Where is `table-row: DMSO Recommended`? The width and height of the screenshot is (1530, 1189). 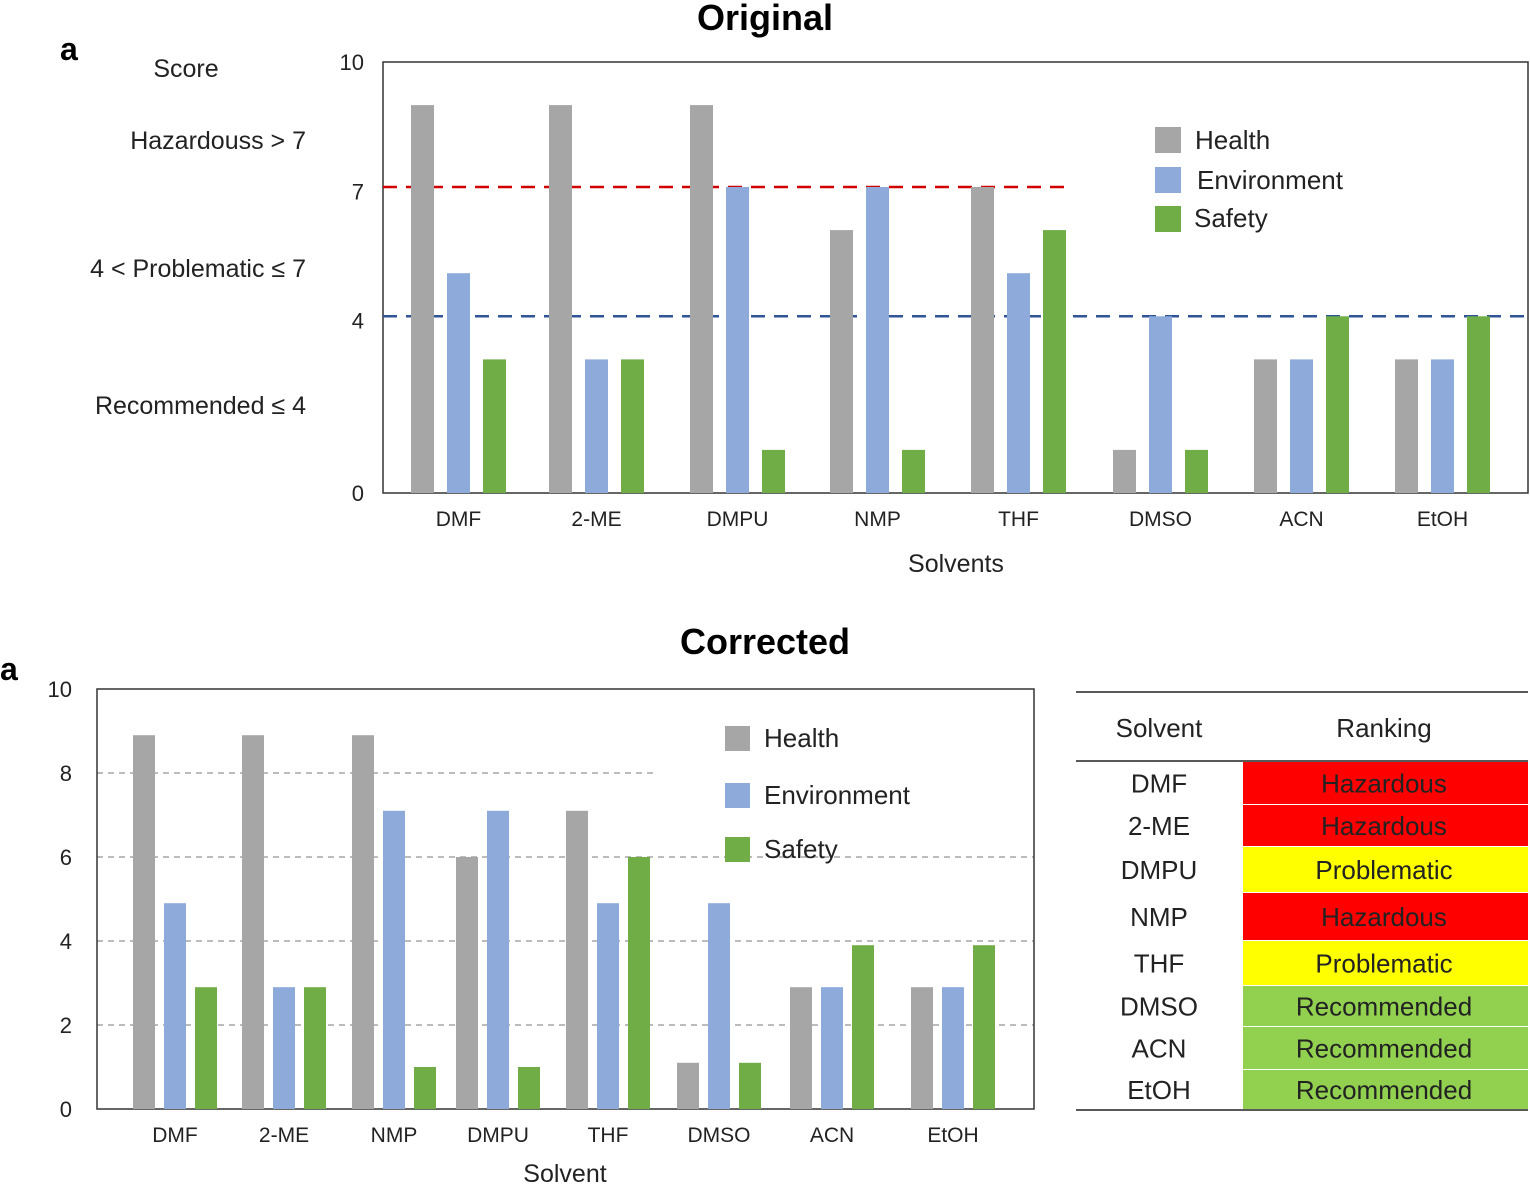
table-row: DMSO Recommended is located at coordinates (1324, 1006).